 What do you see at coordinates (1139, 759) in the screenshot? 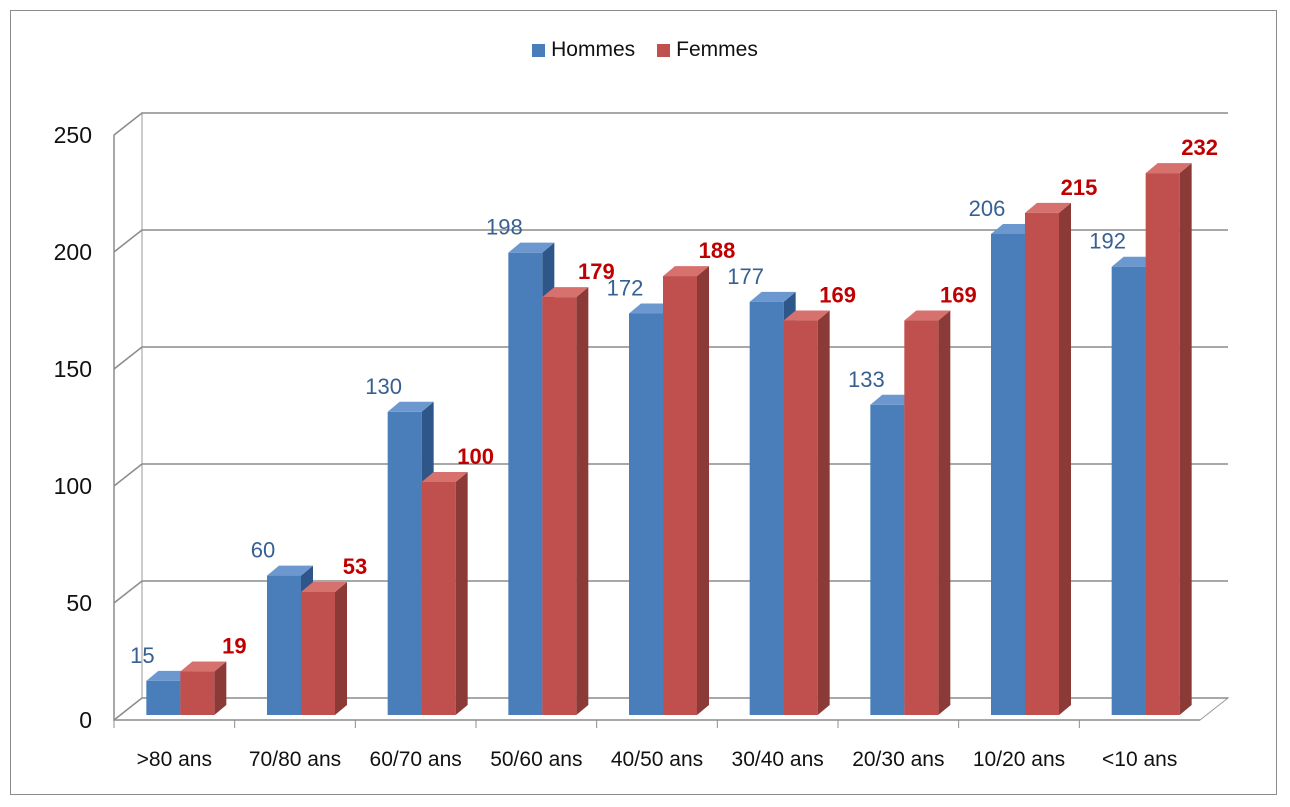
I see `x-tick-label: <10 ans` at bounding box center [1139, 759].